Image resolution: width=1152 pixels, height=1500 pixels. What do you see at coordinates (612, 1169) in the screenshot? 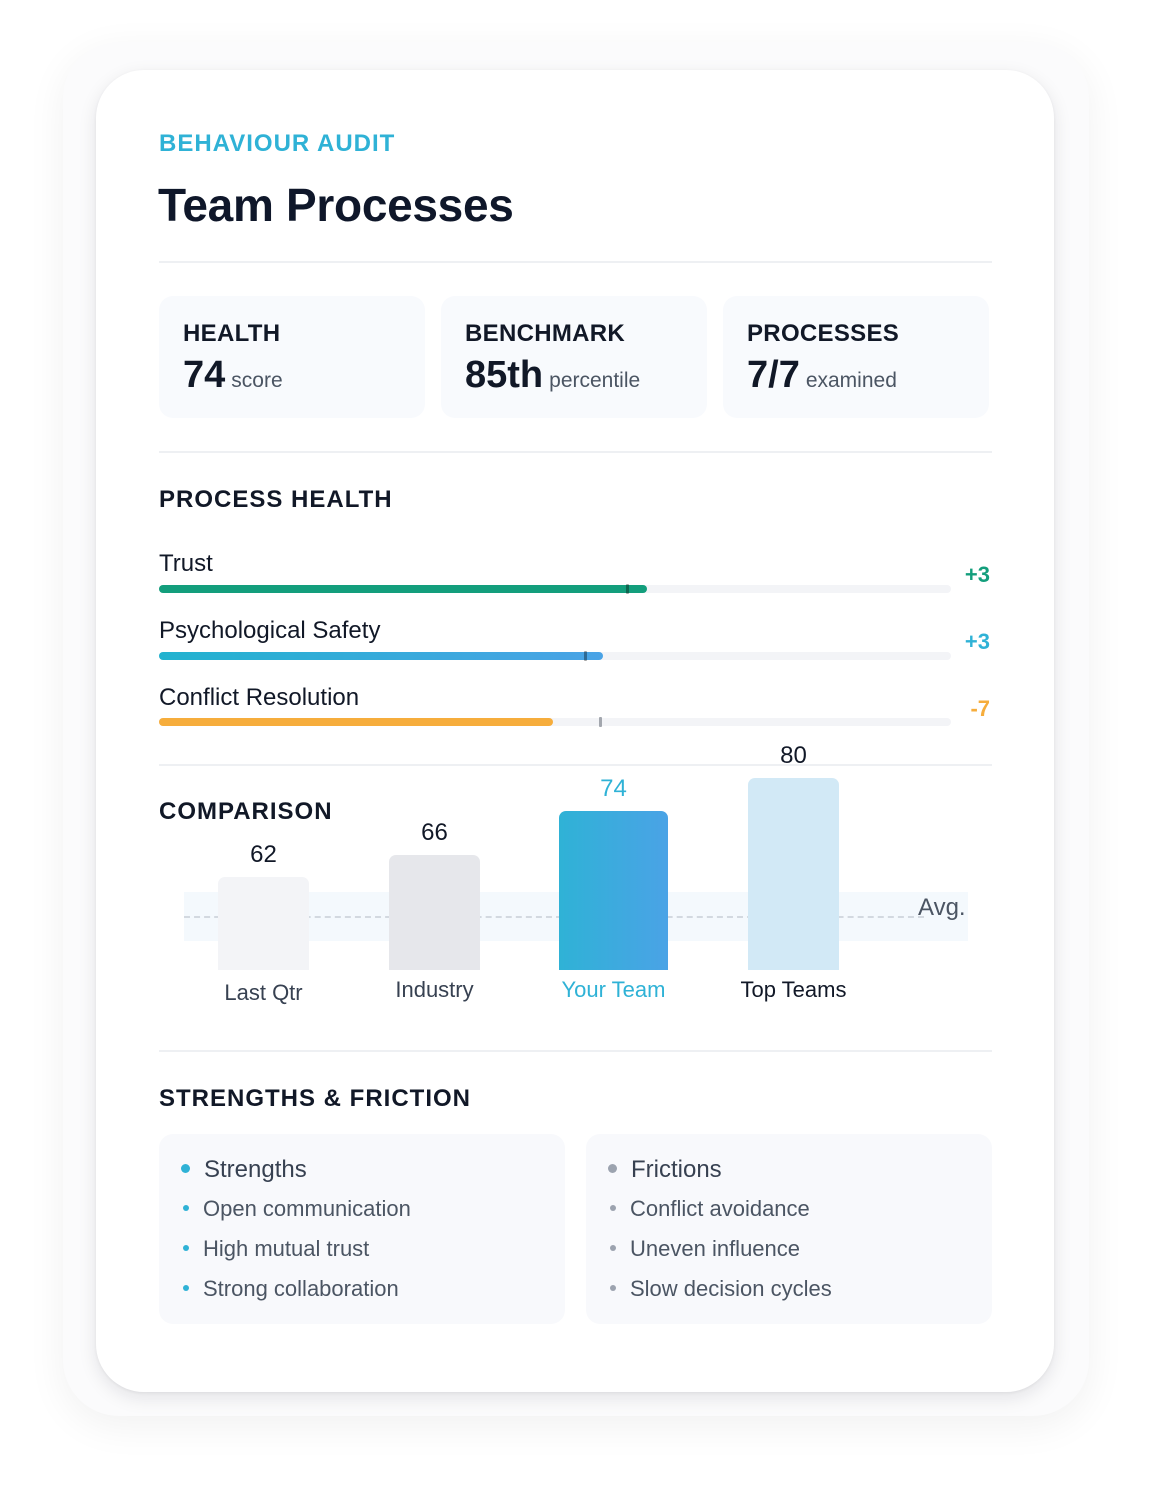
I see `frictions-dot-icon` at bounding box center [612, 1169].